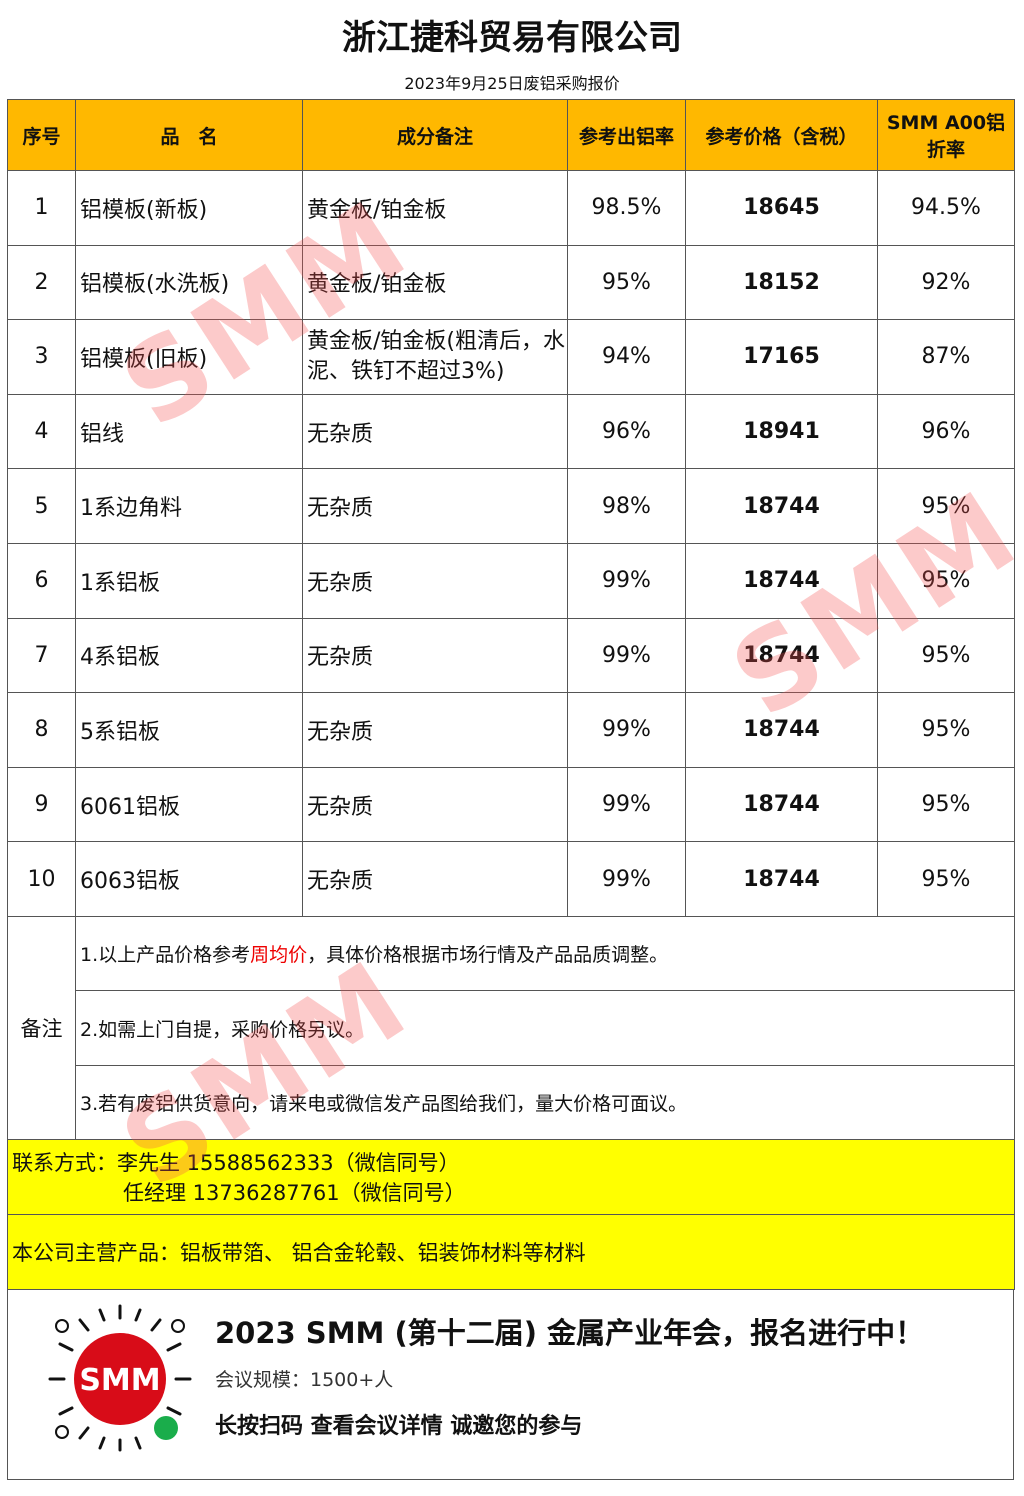 The width and height of the screenshot is (1024, 1496). What do you see at coordinates (399, 1426) in the screenshot?
I see `banner-cta: 长按扫码 查看会议详情 诚邀您的参与` at bounding box center [399, 1426].